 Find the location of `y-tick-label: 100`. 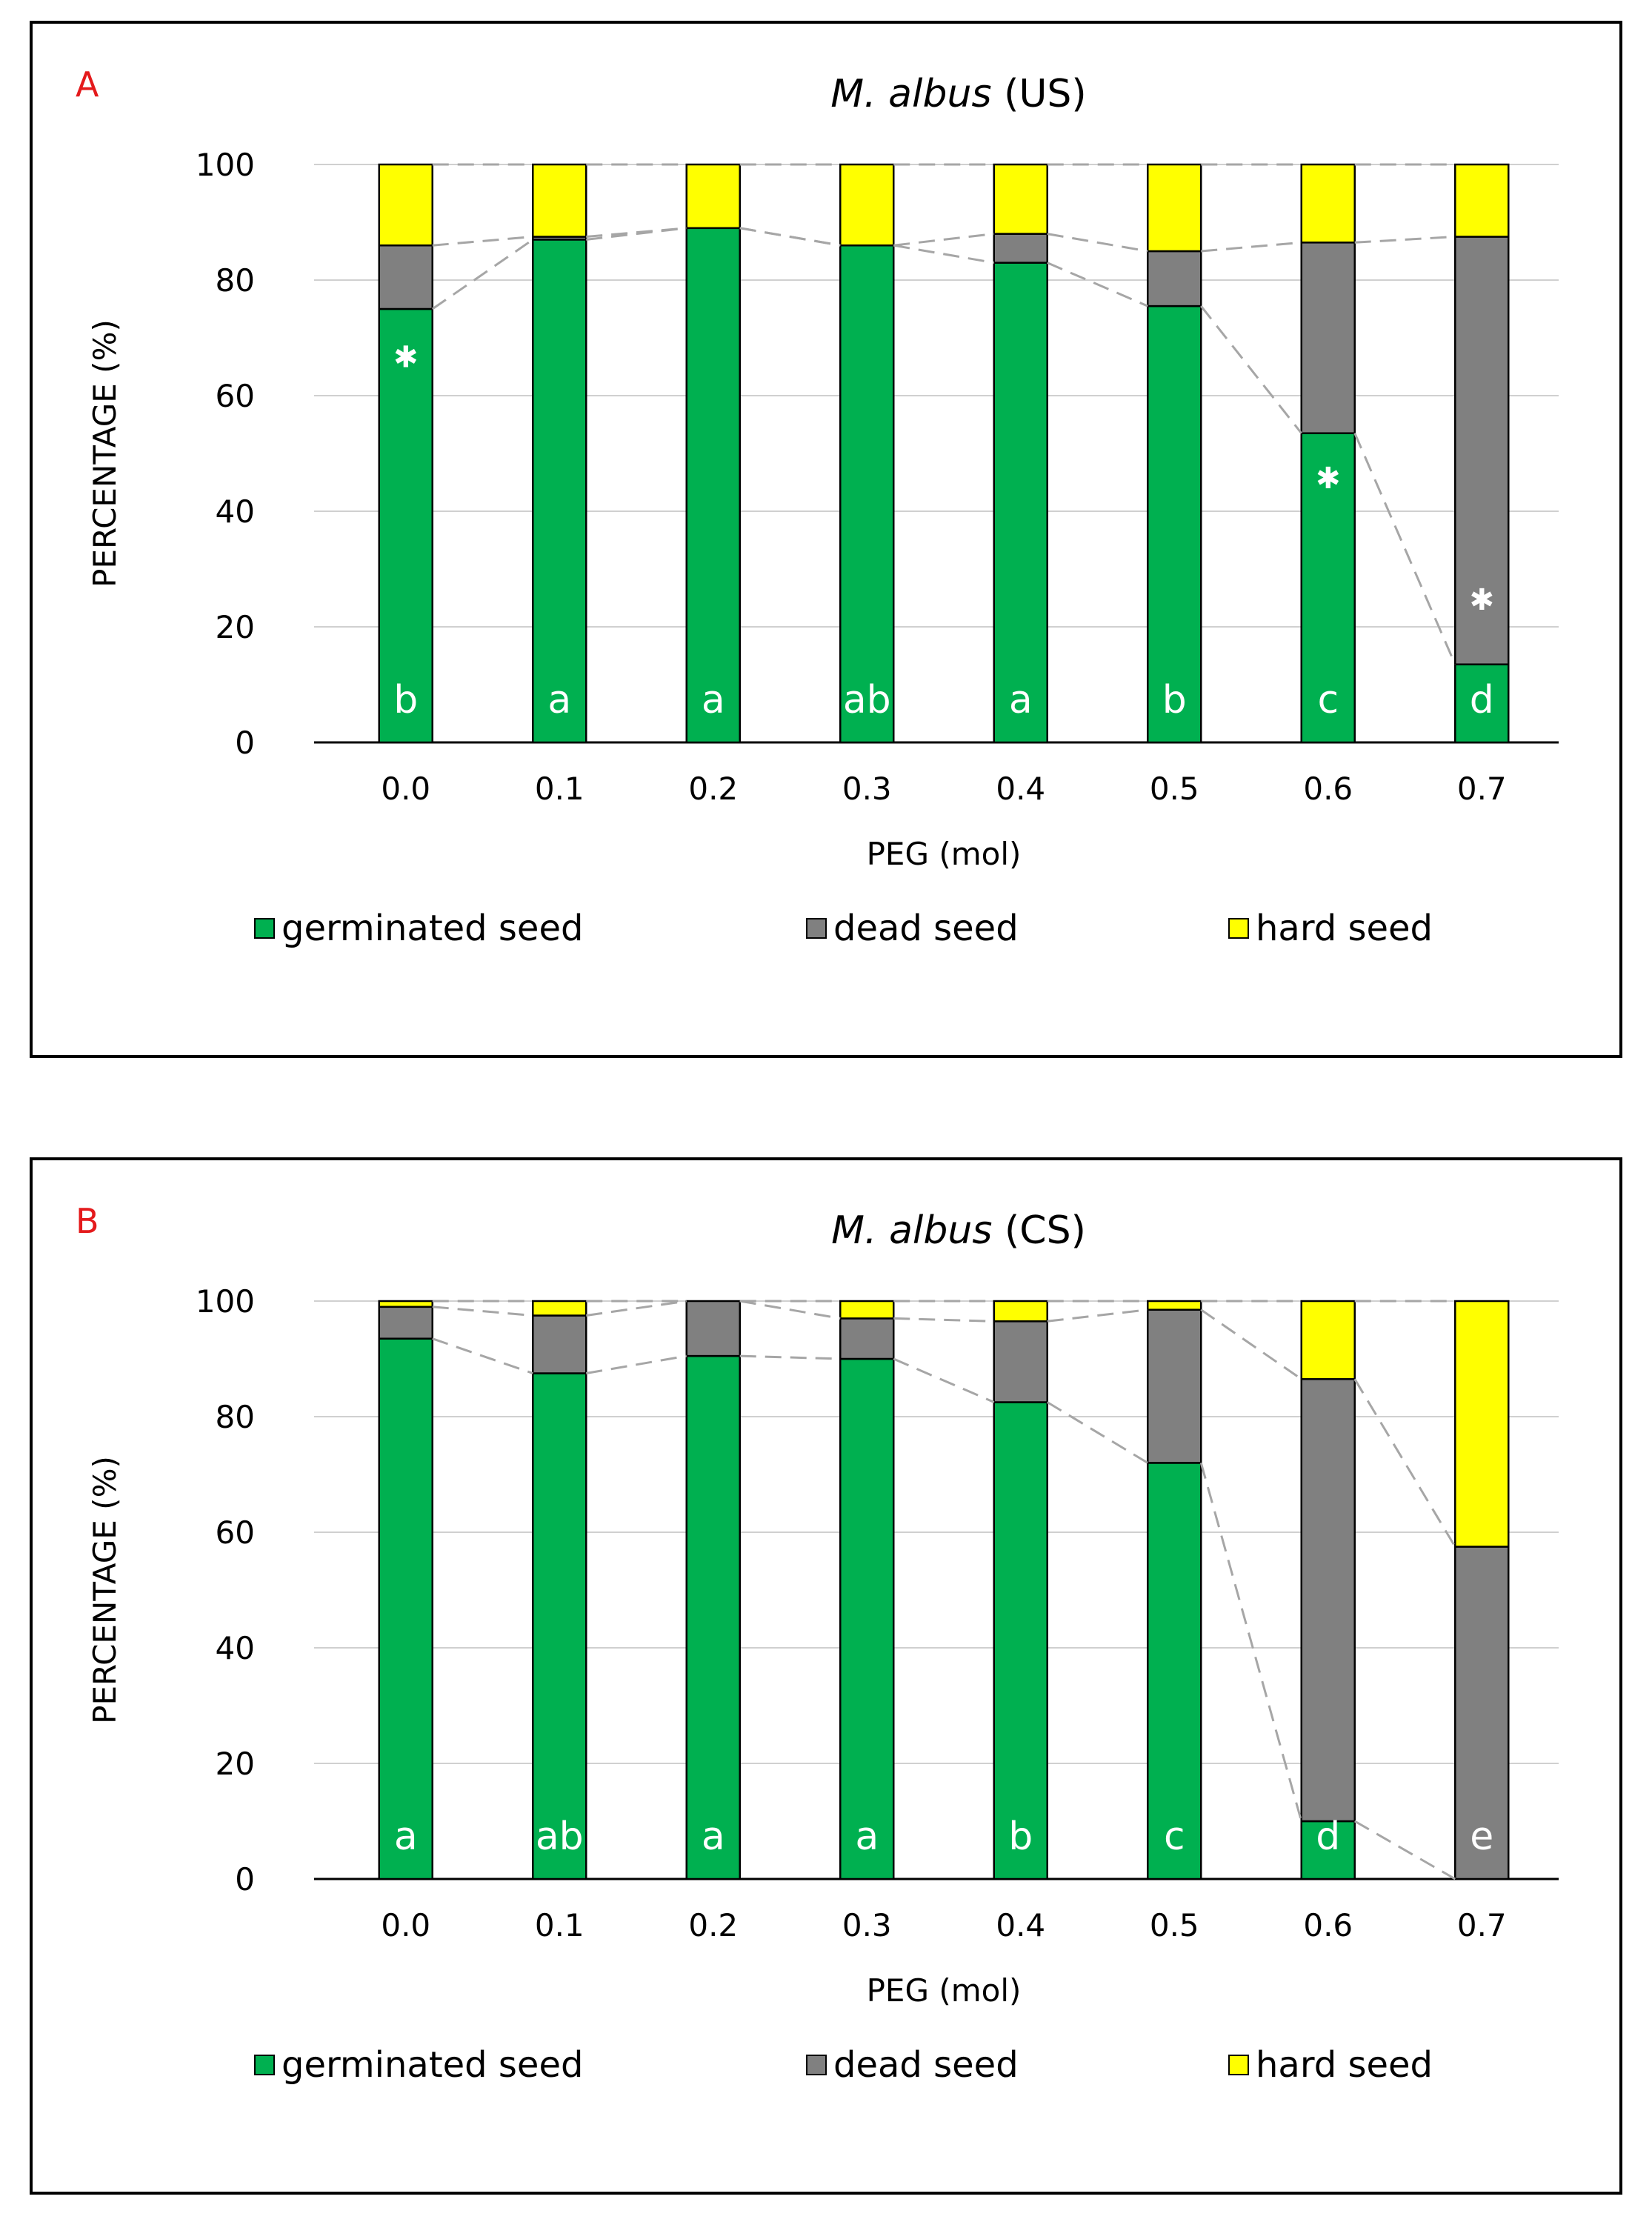

y-tick-label: 100 is located at coordinates (225, 1302).